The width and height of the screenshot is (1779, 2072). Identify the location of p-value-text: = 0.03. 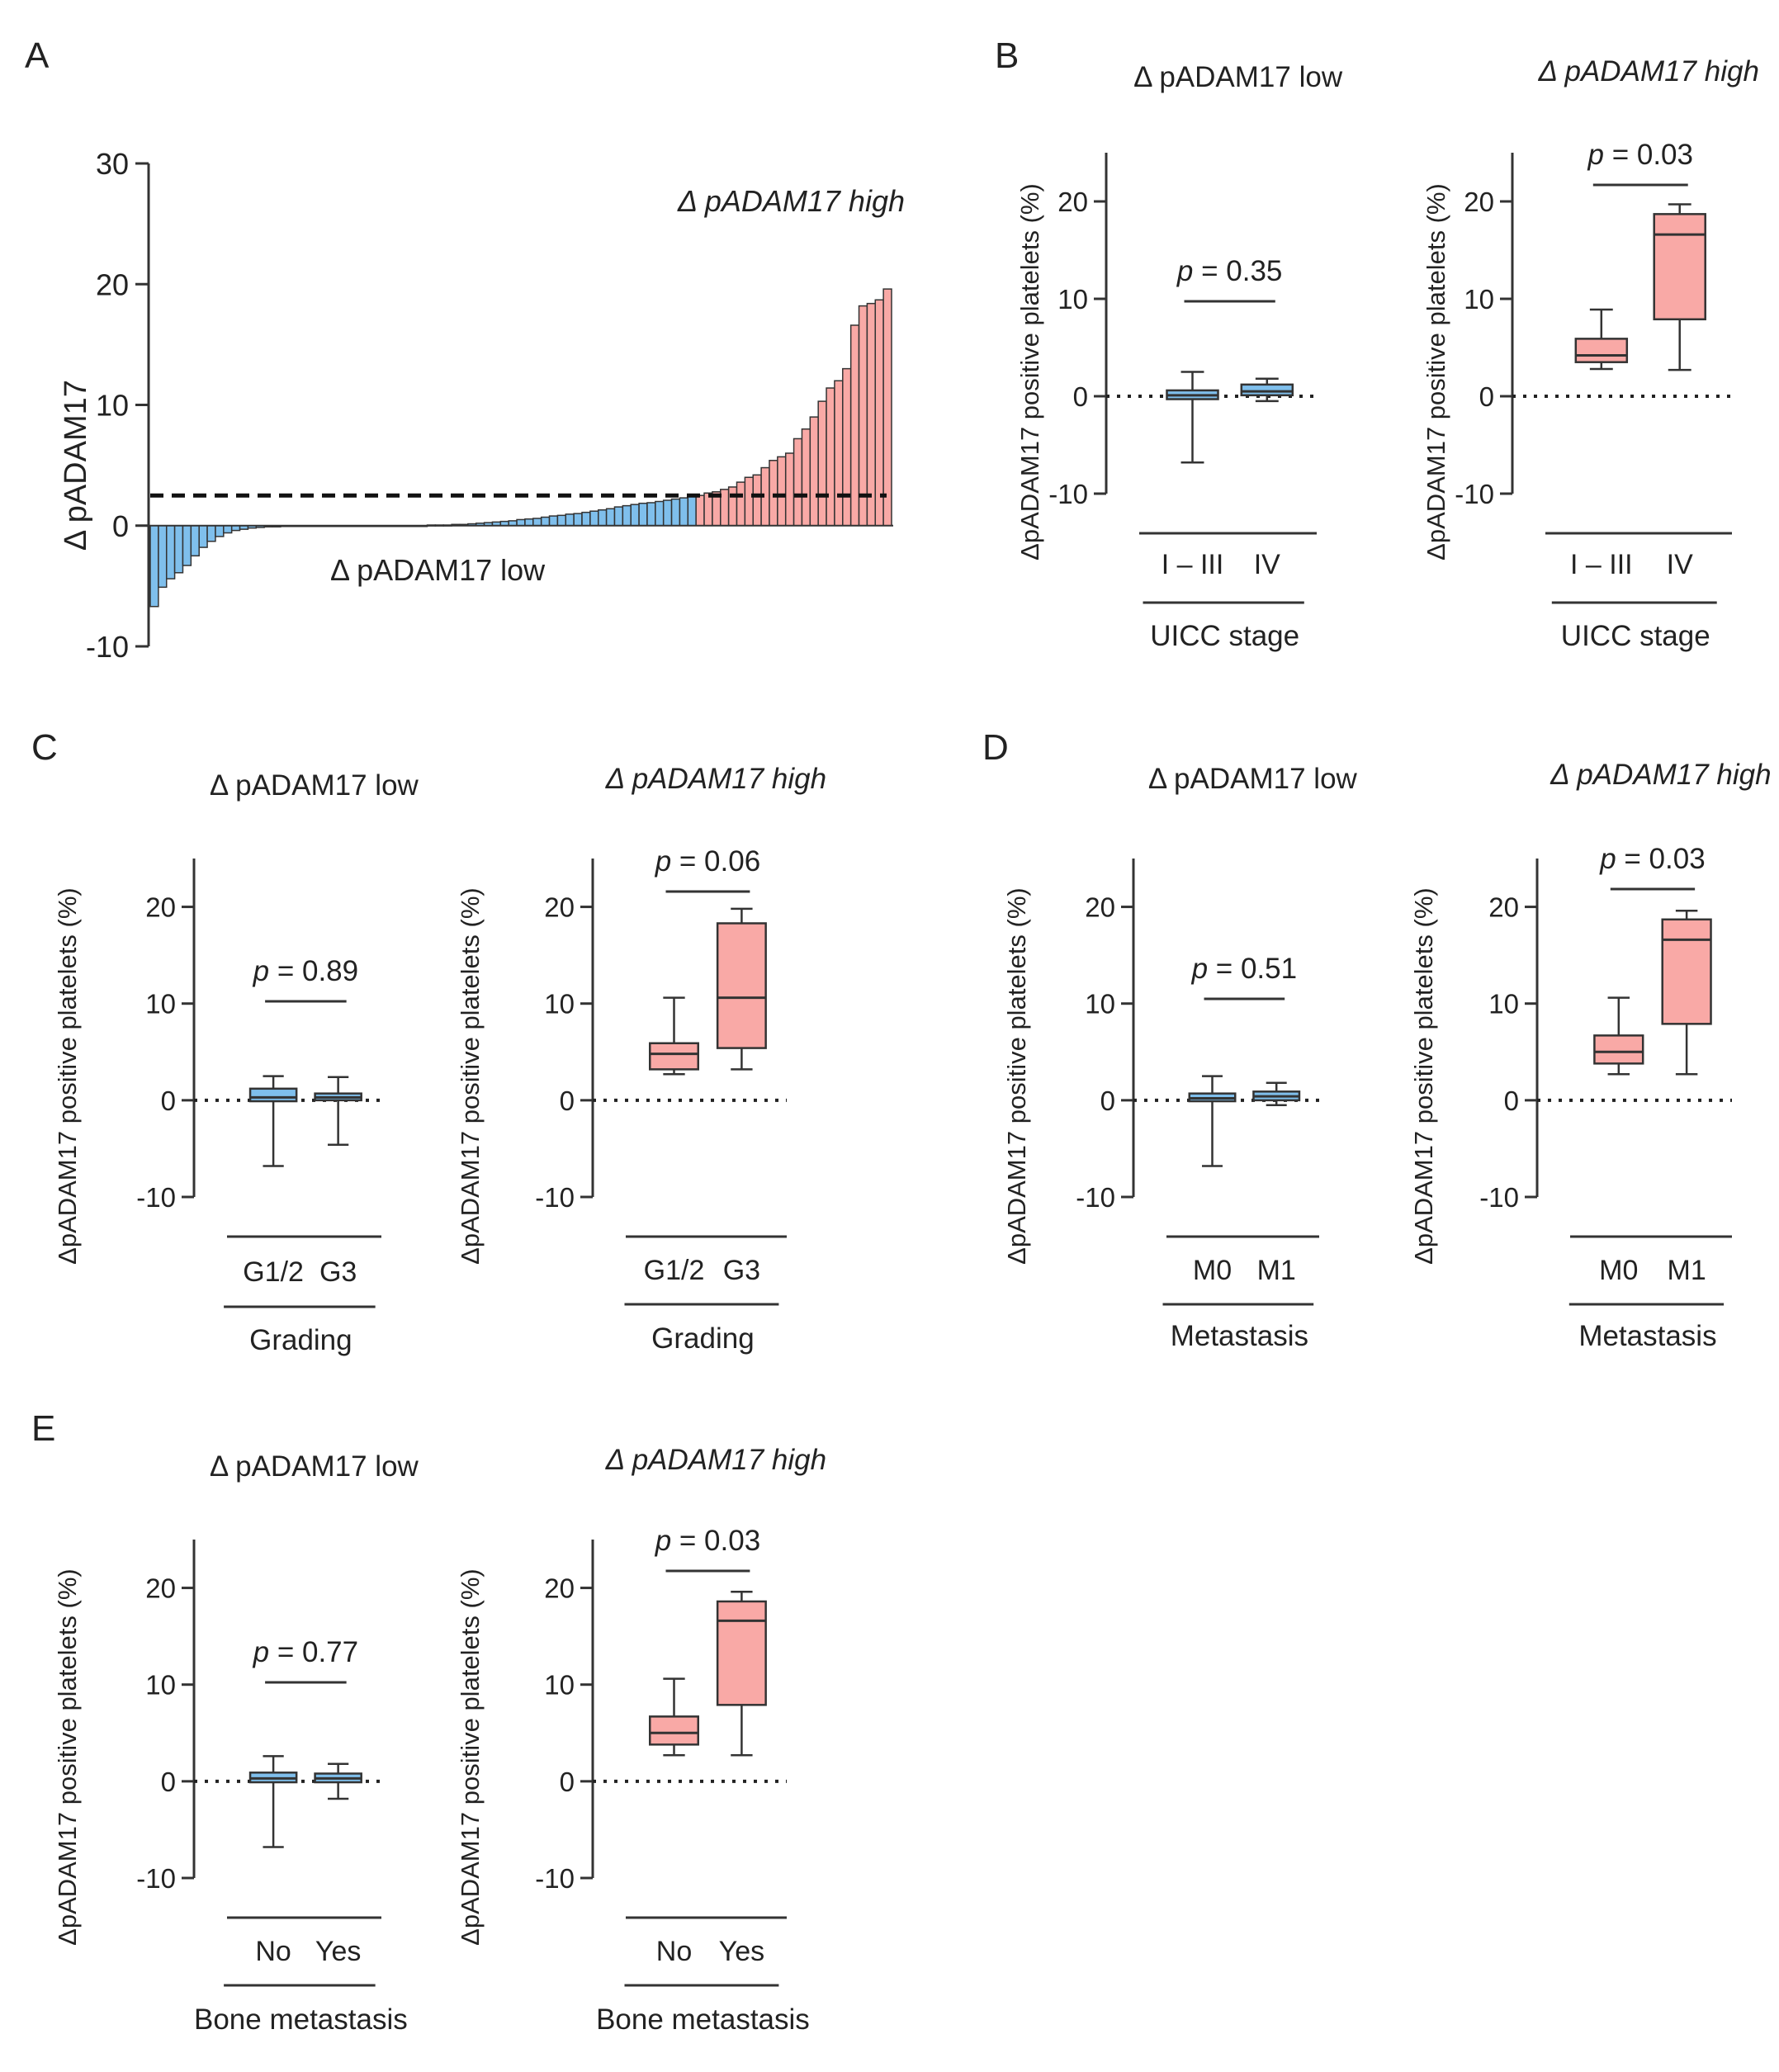
(715, 1541).